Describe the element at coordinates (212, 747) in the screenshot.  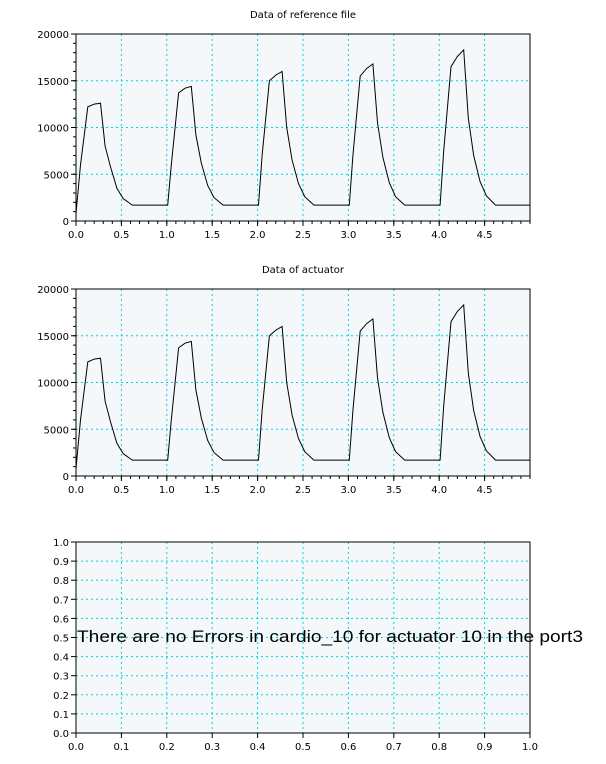
I see `x-tick-label: 0.3` at that location.